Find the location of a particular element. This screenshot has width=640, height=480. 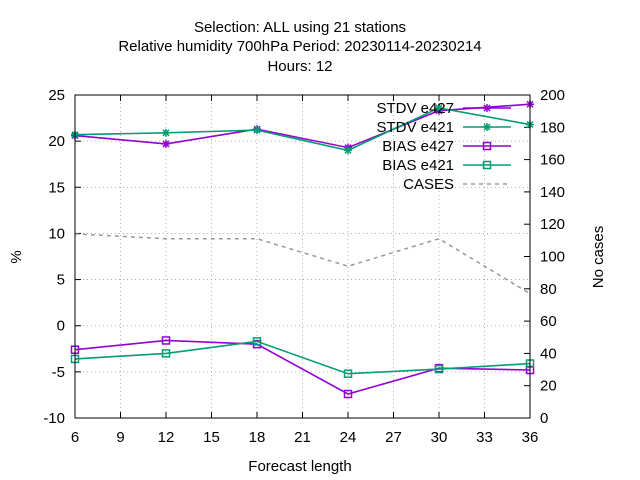

y2-tick-label: 20 is located at coordinates (548, 386).